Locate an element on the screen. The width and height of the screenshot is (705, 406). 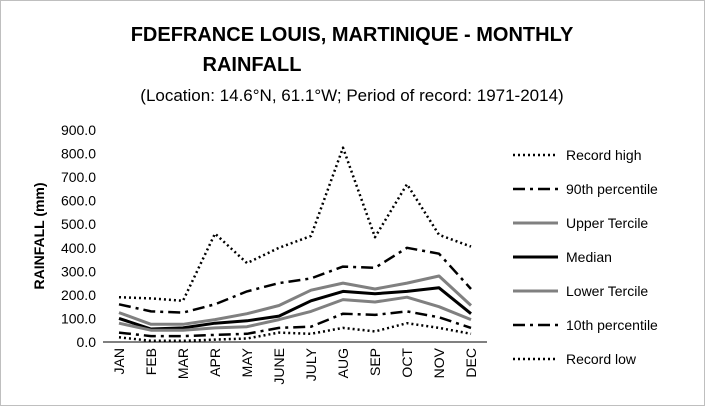
y-tick-label: 100.0 is located at coordinates (78, 318).